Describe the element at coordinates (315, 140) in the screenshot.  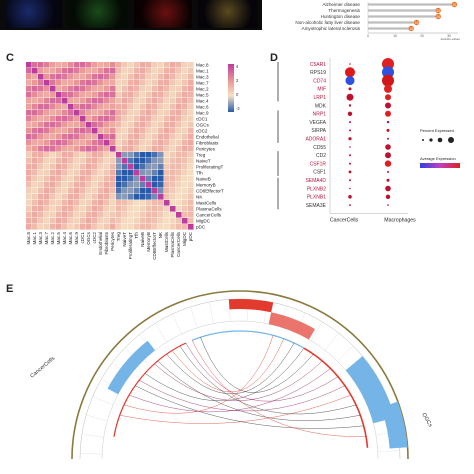
I see `gene-label: ADORA1` at that location.